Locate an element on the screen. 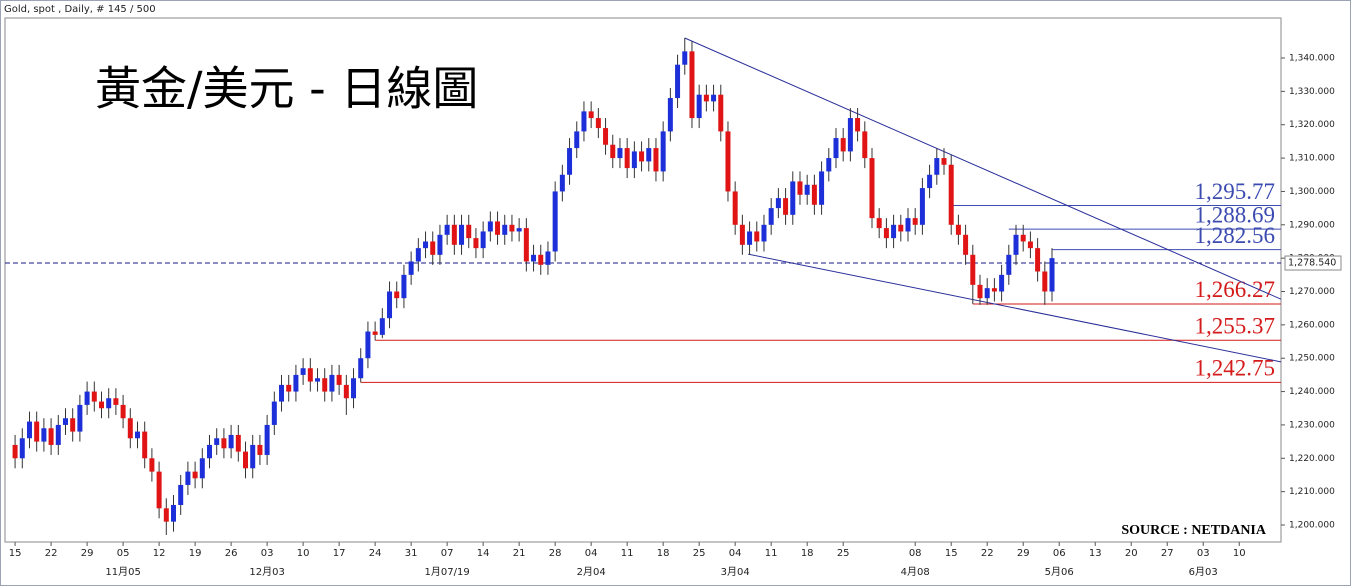 Image resolution: width=1351 pixels, height=586 pixels. x-tick-label: 20 is located at coordinates (1131, 553).